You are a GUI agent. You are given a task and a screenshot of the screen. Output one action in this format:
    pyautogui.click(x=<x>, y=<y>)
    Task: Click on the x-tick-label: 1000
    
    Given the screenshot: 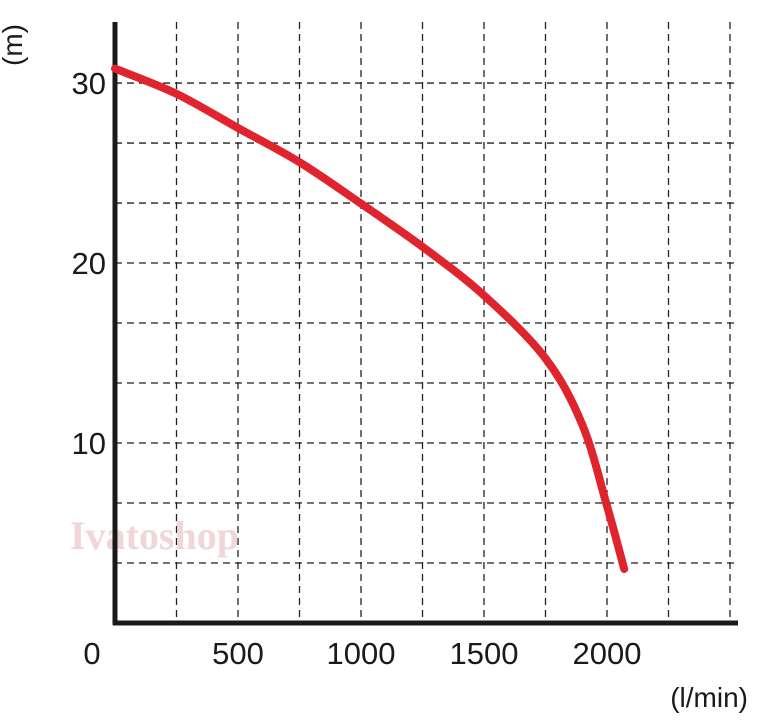 What is the action you would take?
    pyautogui.click(x=361, y=653)
    